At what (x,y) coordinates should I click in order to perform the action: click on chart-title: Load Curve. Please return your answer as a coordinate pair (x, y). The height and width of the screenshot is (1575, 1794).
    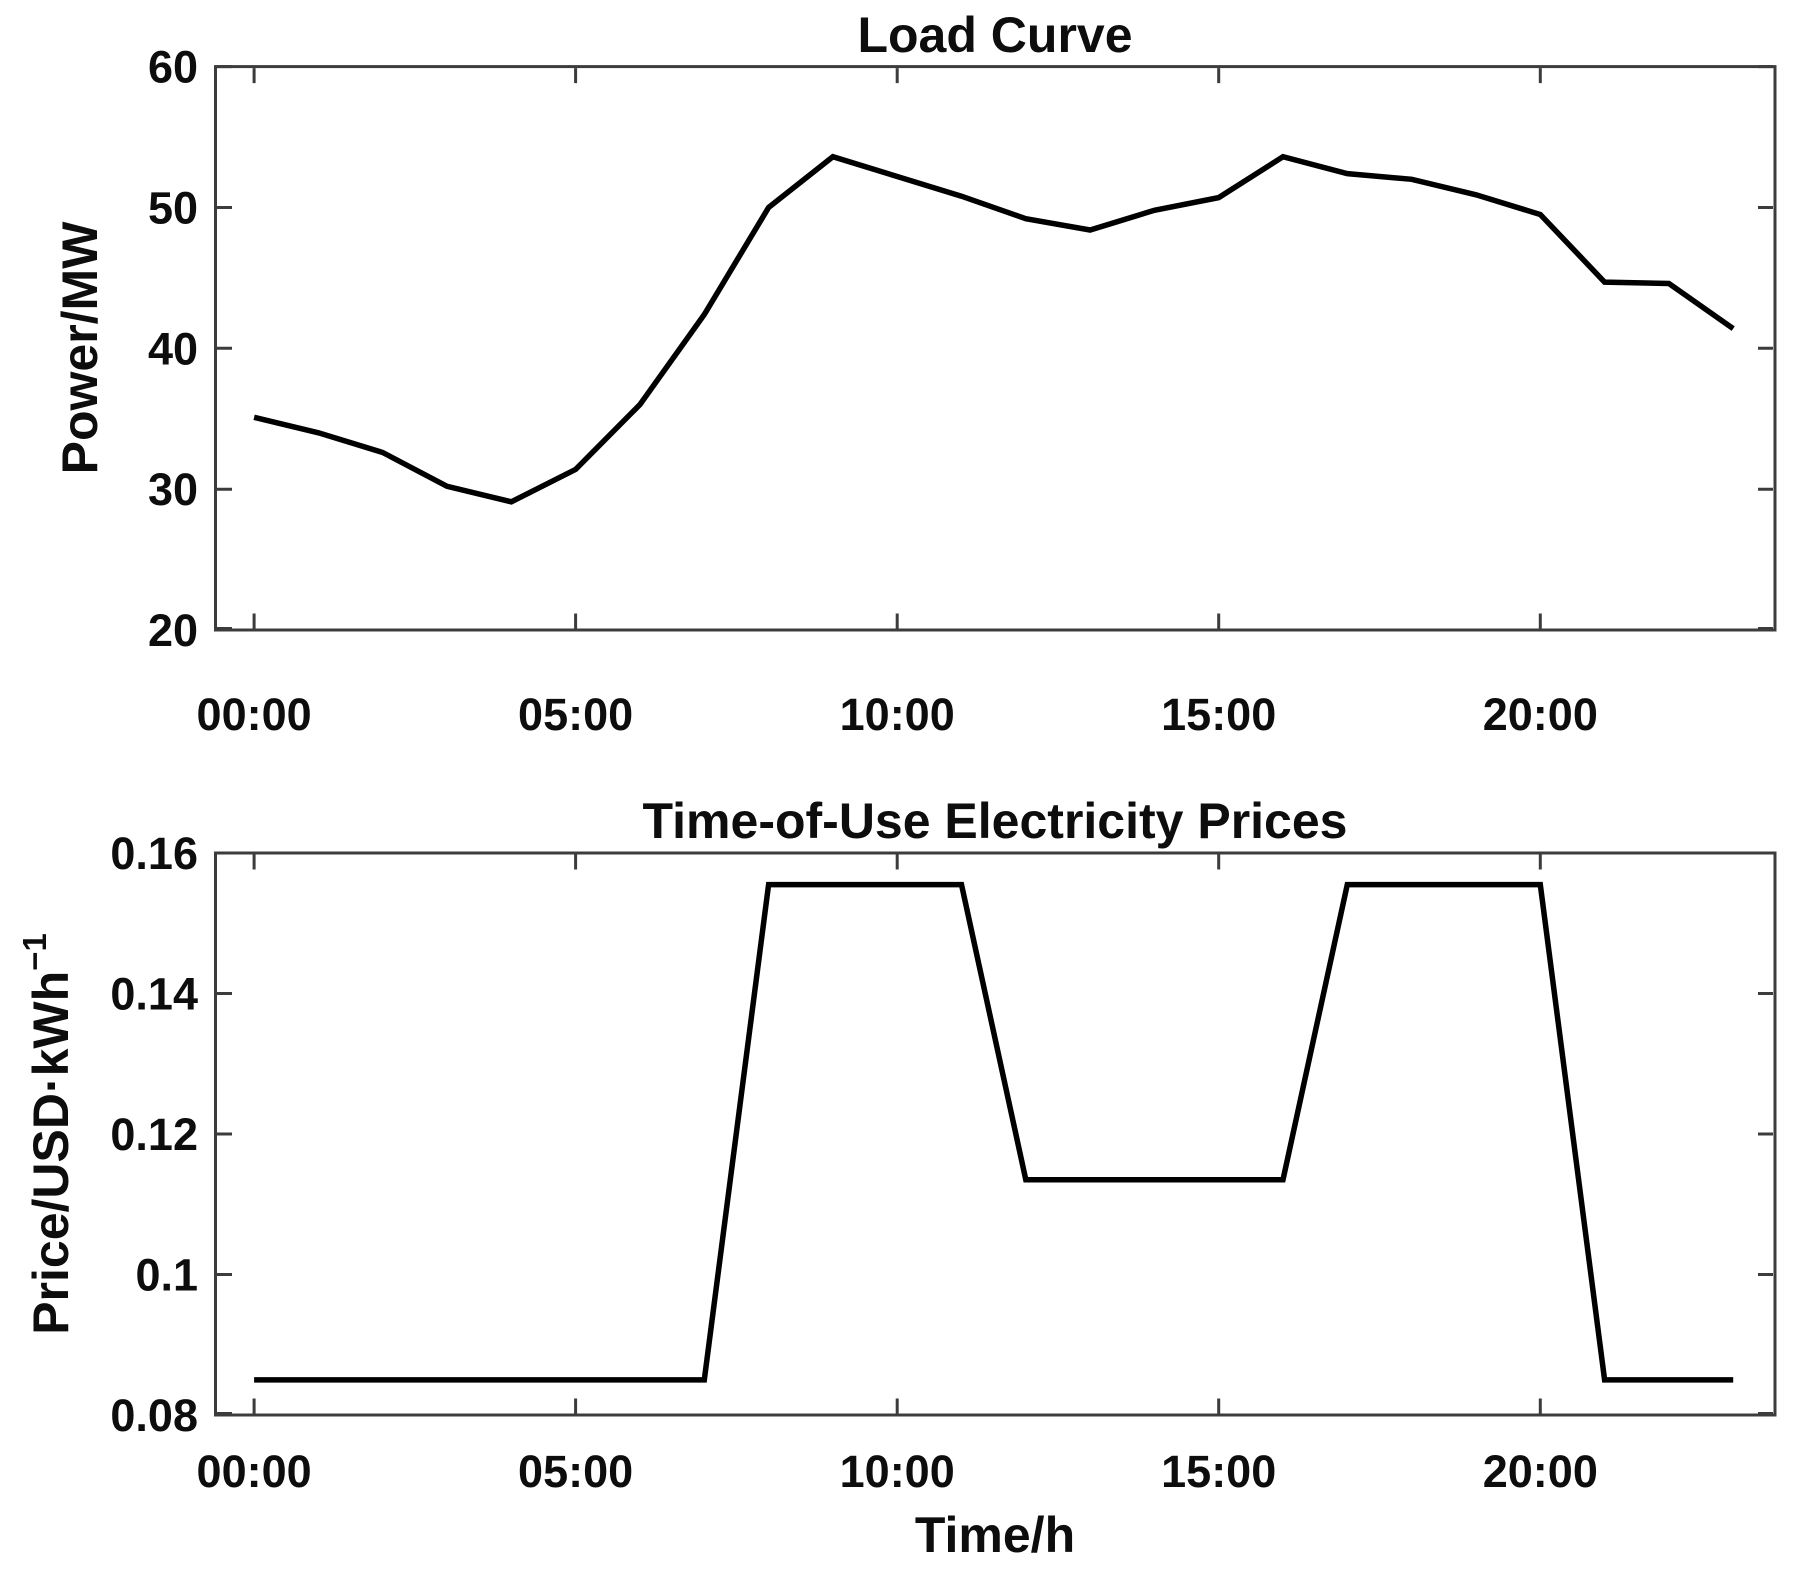
    Looking at the image, I should click on (994, 35).